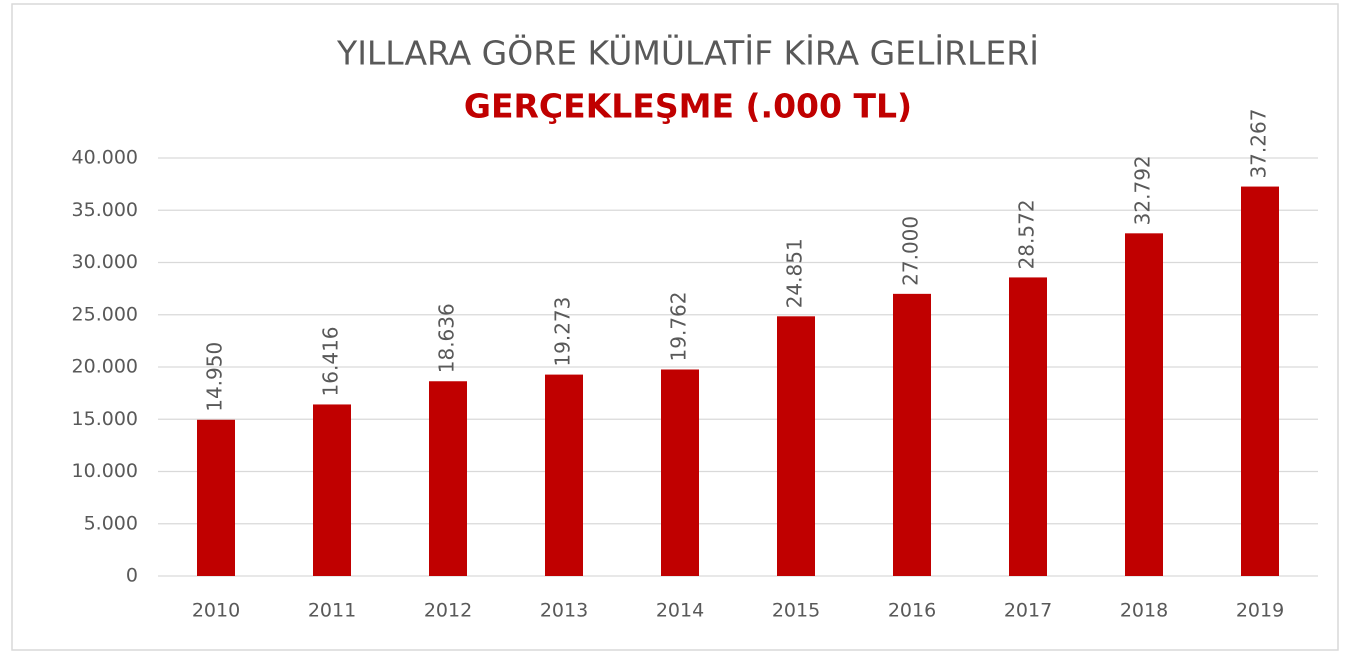 The height and width of the screenshot is (657, 1348). What do you see at coordinates (111, 523) in the screenshot?
I see `y-tick-label: 5.000` at bounding box center [111, 523].